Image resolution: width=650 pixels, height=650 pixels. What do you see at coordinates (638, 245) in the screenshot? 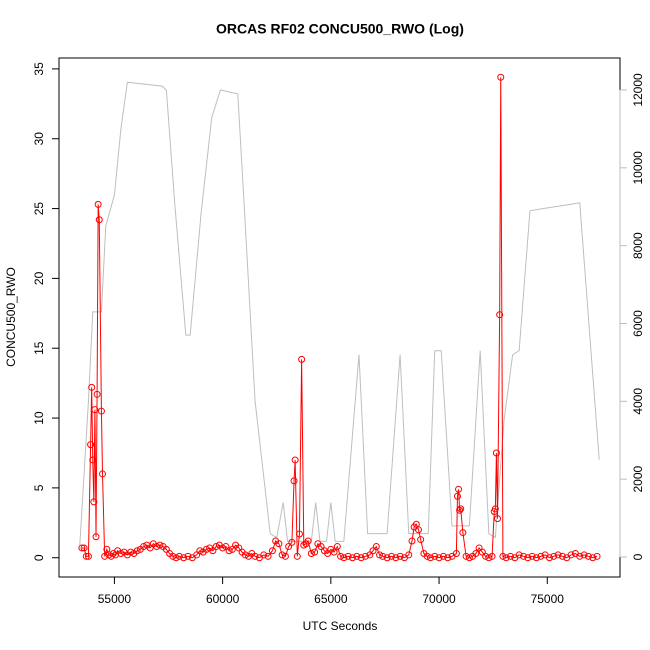
I see `y2-tick-label: 8000` at bounding box center [638, 245].